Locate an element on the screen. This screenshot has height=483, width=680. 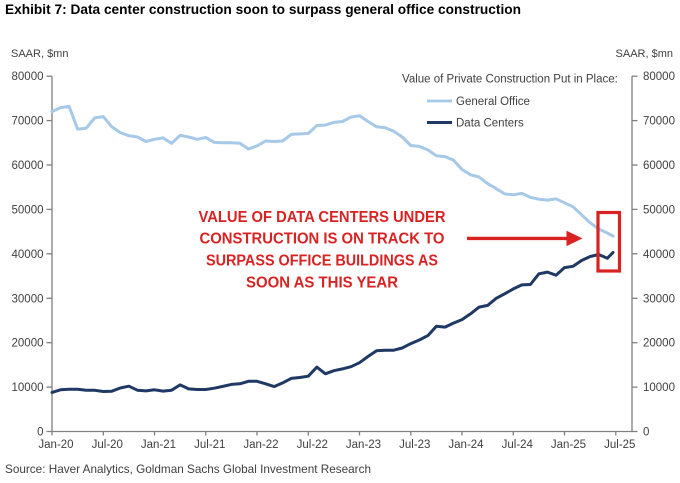
svg-text: Jul-23 is located at coordinates (414, 445).